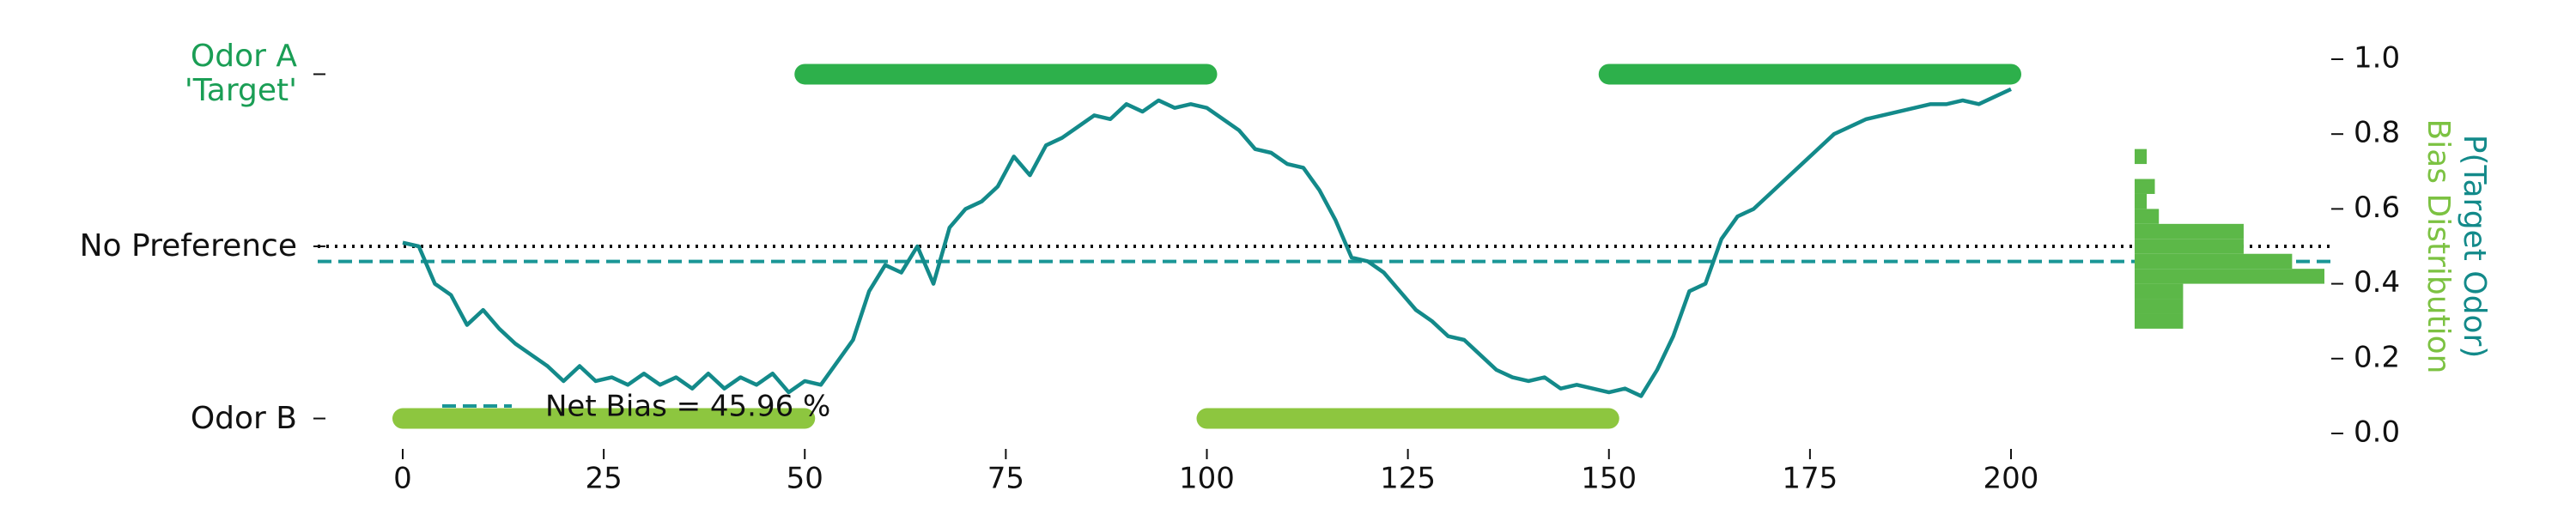 This screenshot has height=515, width=2576. Describe the element at coordinates (2377, 133) in the screenshot. I see `y-tick-label: 0.8` at that location.